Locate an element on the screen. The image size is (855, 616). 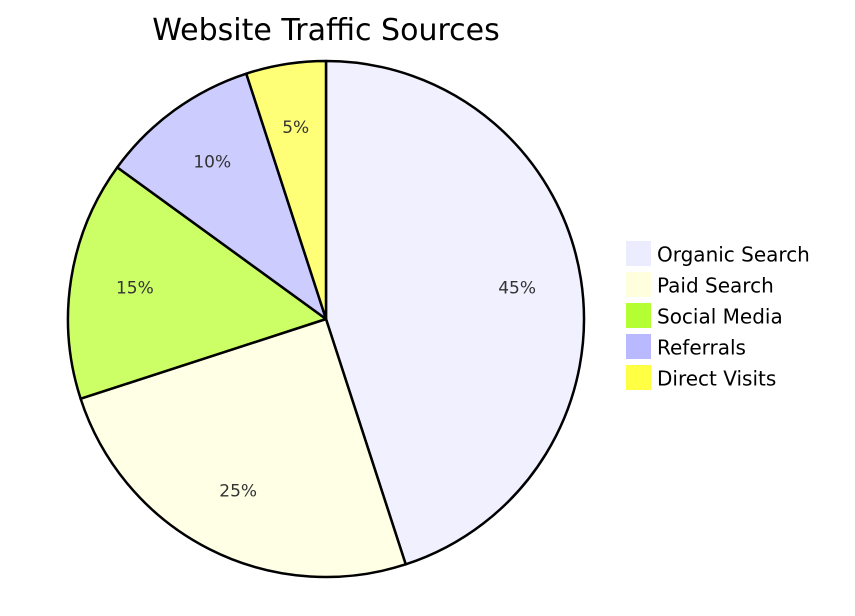
pie-slice-direct-visits is located at coordinates (286, 190).